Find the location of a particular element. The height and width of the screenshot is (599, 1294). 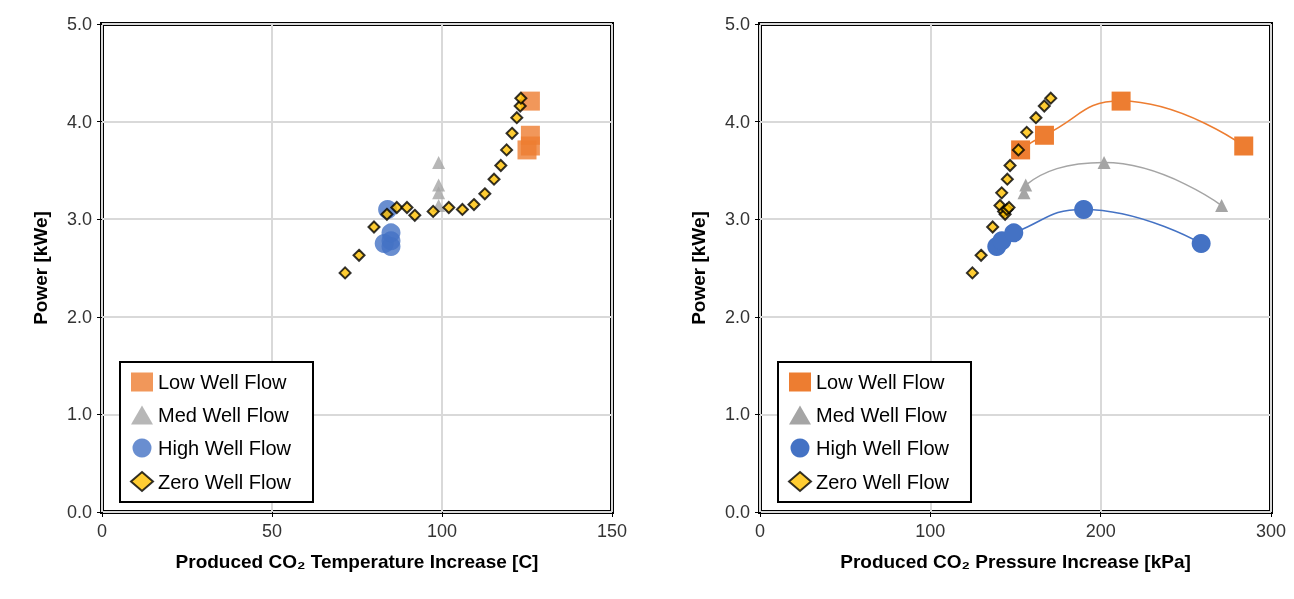

x-axis-title: Produced CO₂ Pressure Increase [kPa] is located at coordinates (1015, 561).